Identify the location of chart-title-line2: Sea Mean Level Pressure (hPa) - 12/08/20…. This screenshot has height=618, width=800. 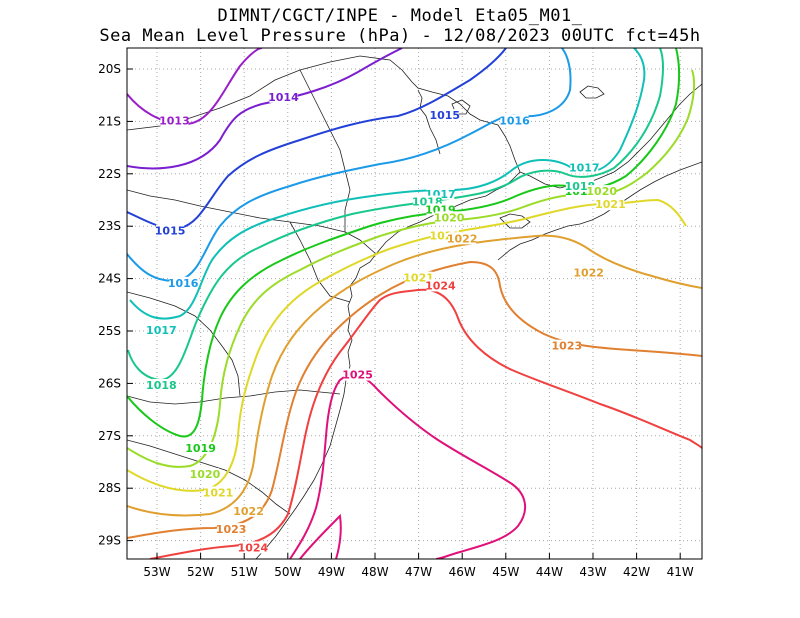
(400, 36).